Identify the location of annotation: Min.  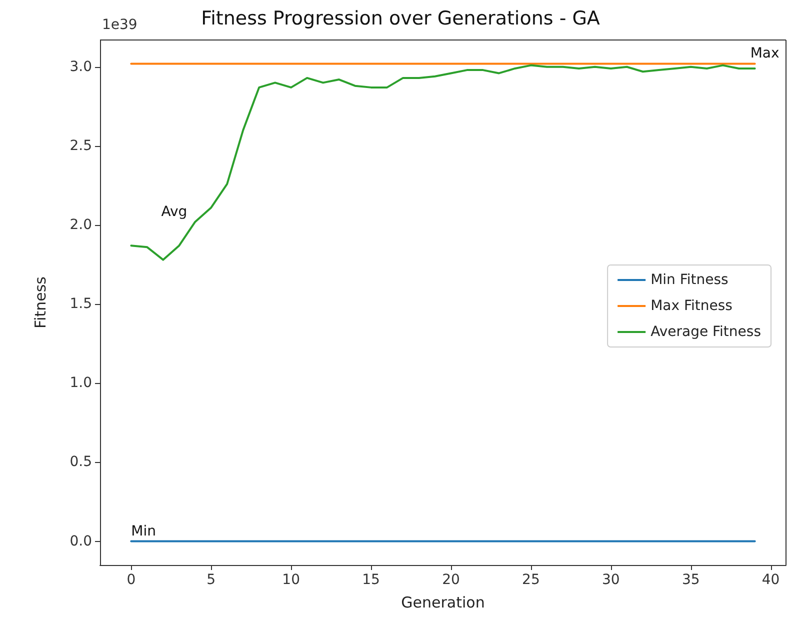
(143, 531).